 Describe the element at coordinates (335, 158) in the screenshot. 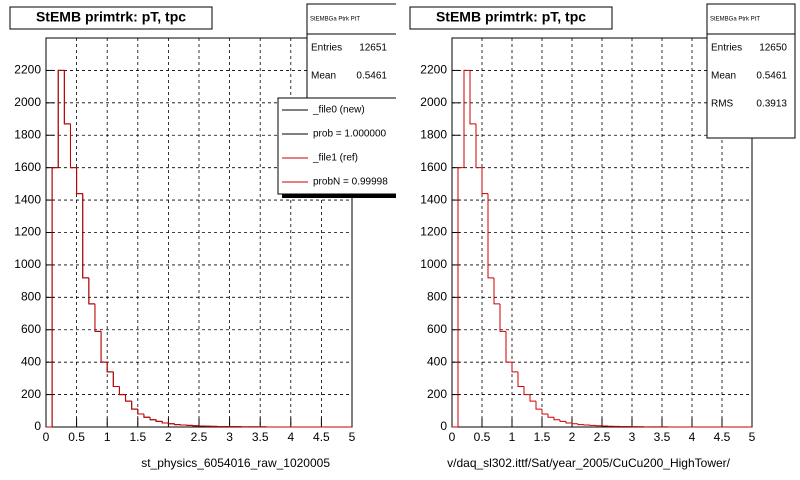

I see `legend-label: _file1 (ref)` at that location.